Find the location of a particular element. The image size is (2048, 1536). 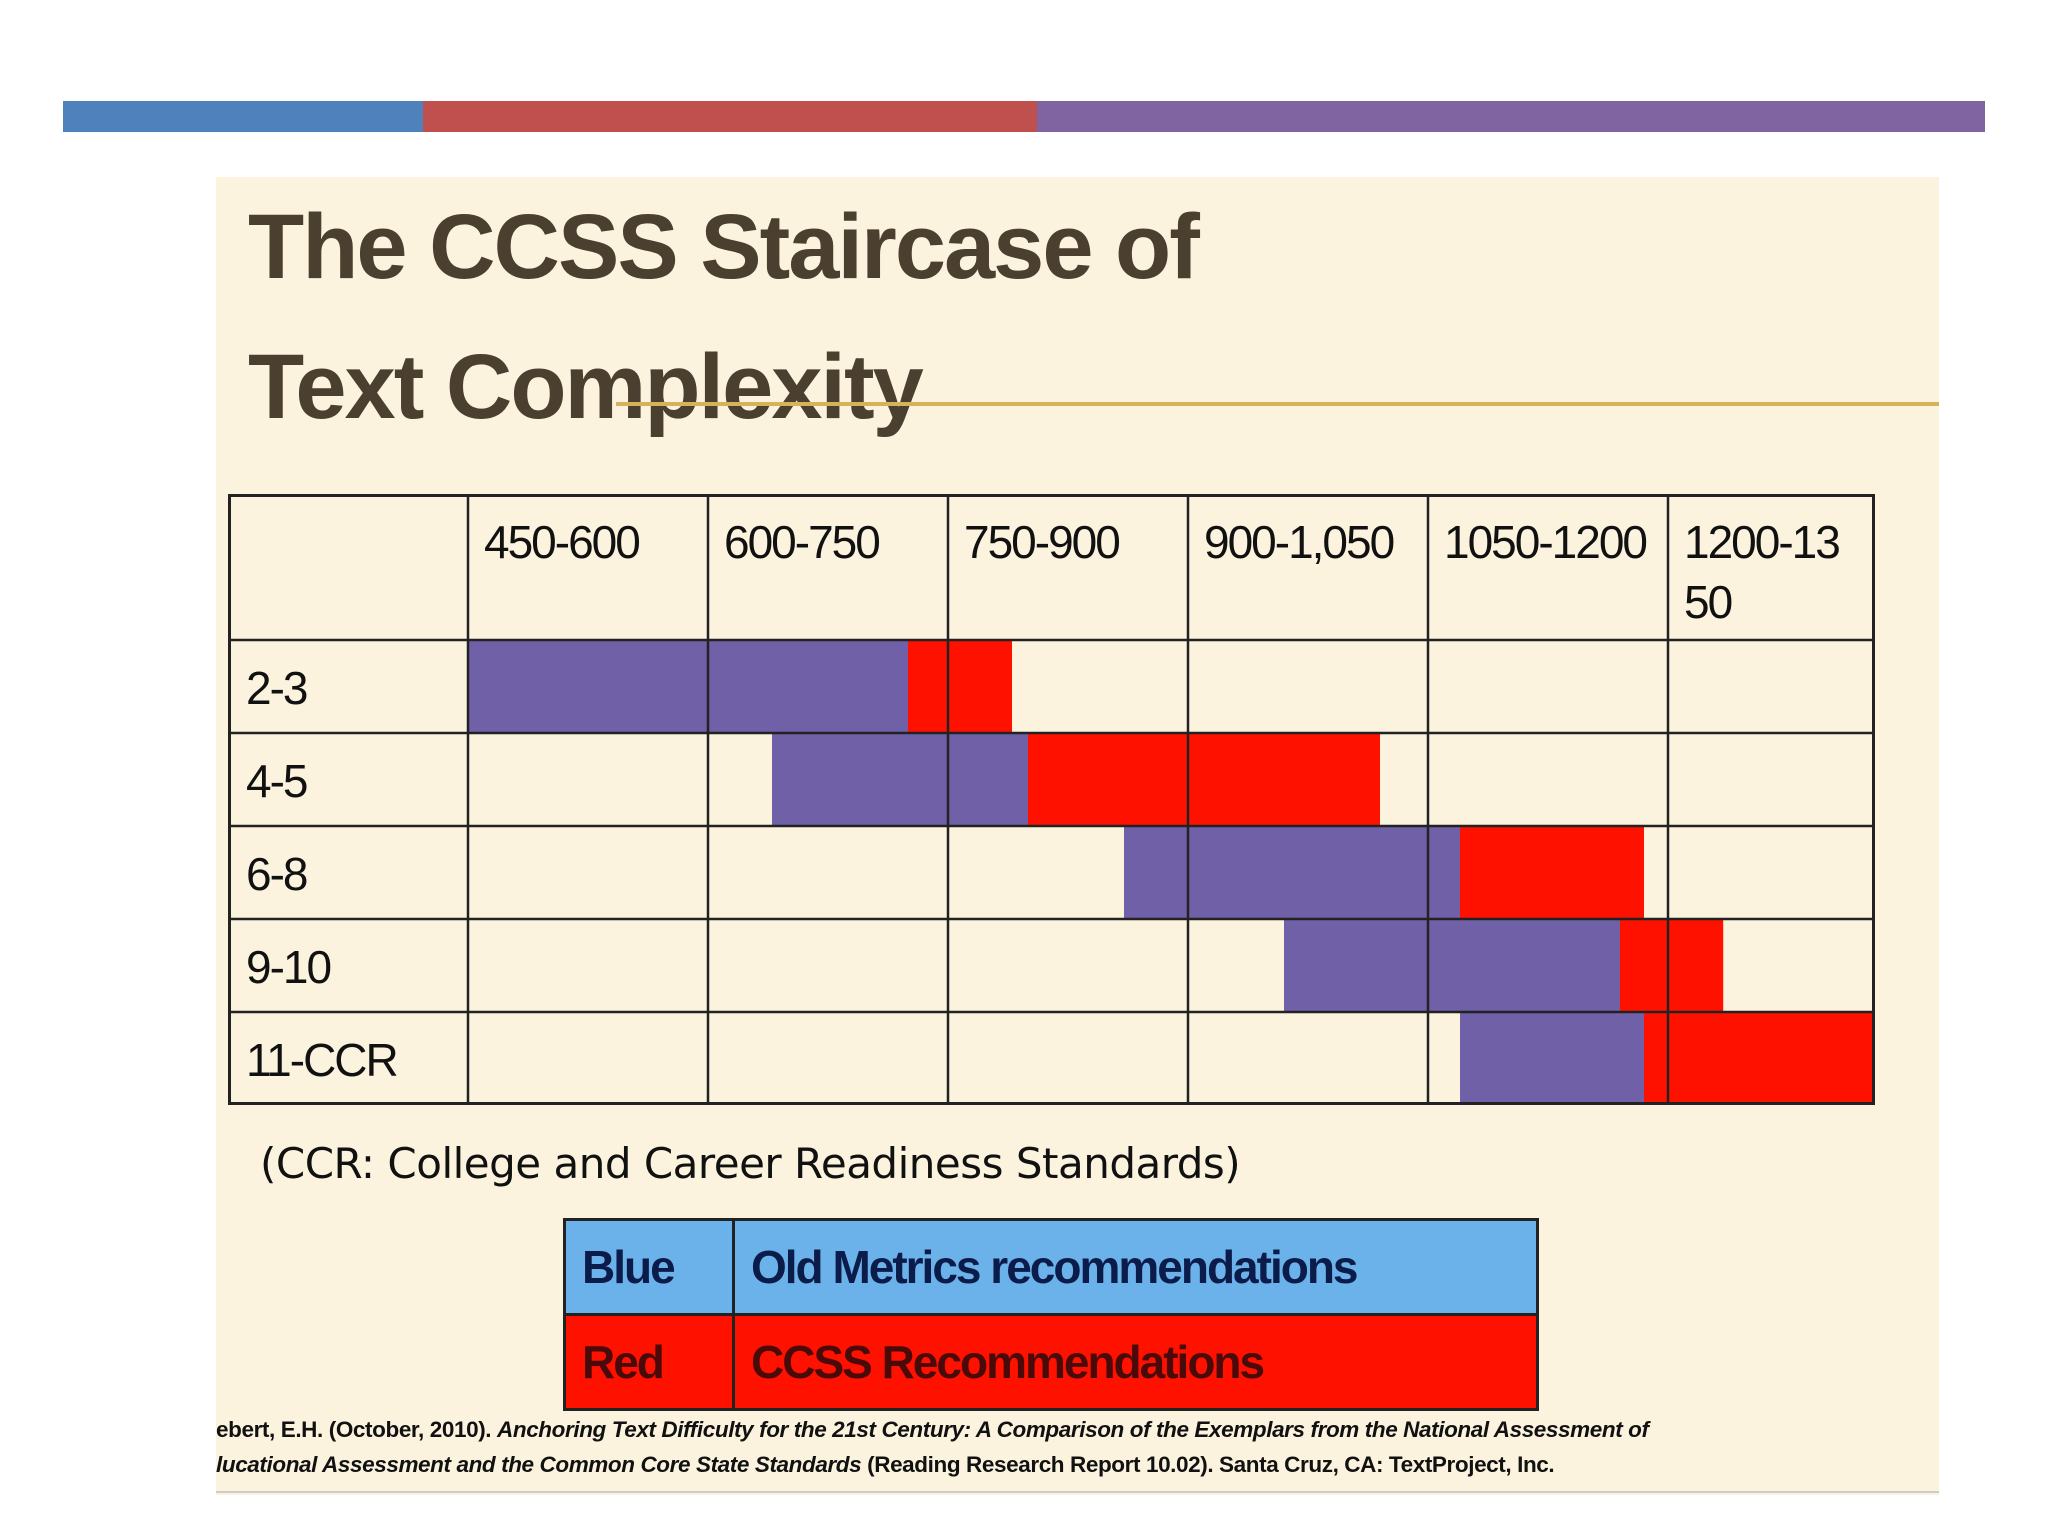

column-header-0: 450-600 is located at coordinates (561, 542).